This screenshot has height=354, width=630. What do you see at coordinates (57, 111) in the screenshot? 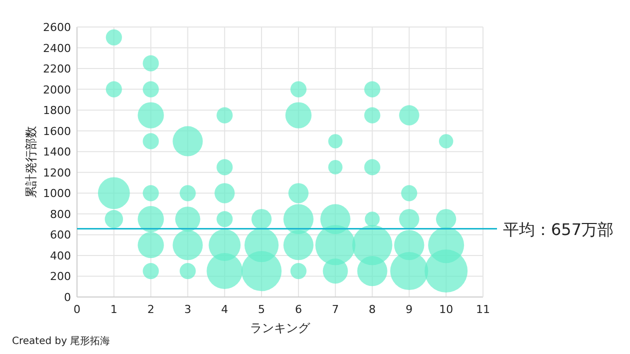
I see `y-tick-label: 1800` at bounding box center [57, 111].